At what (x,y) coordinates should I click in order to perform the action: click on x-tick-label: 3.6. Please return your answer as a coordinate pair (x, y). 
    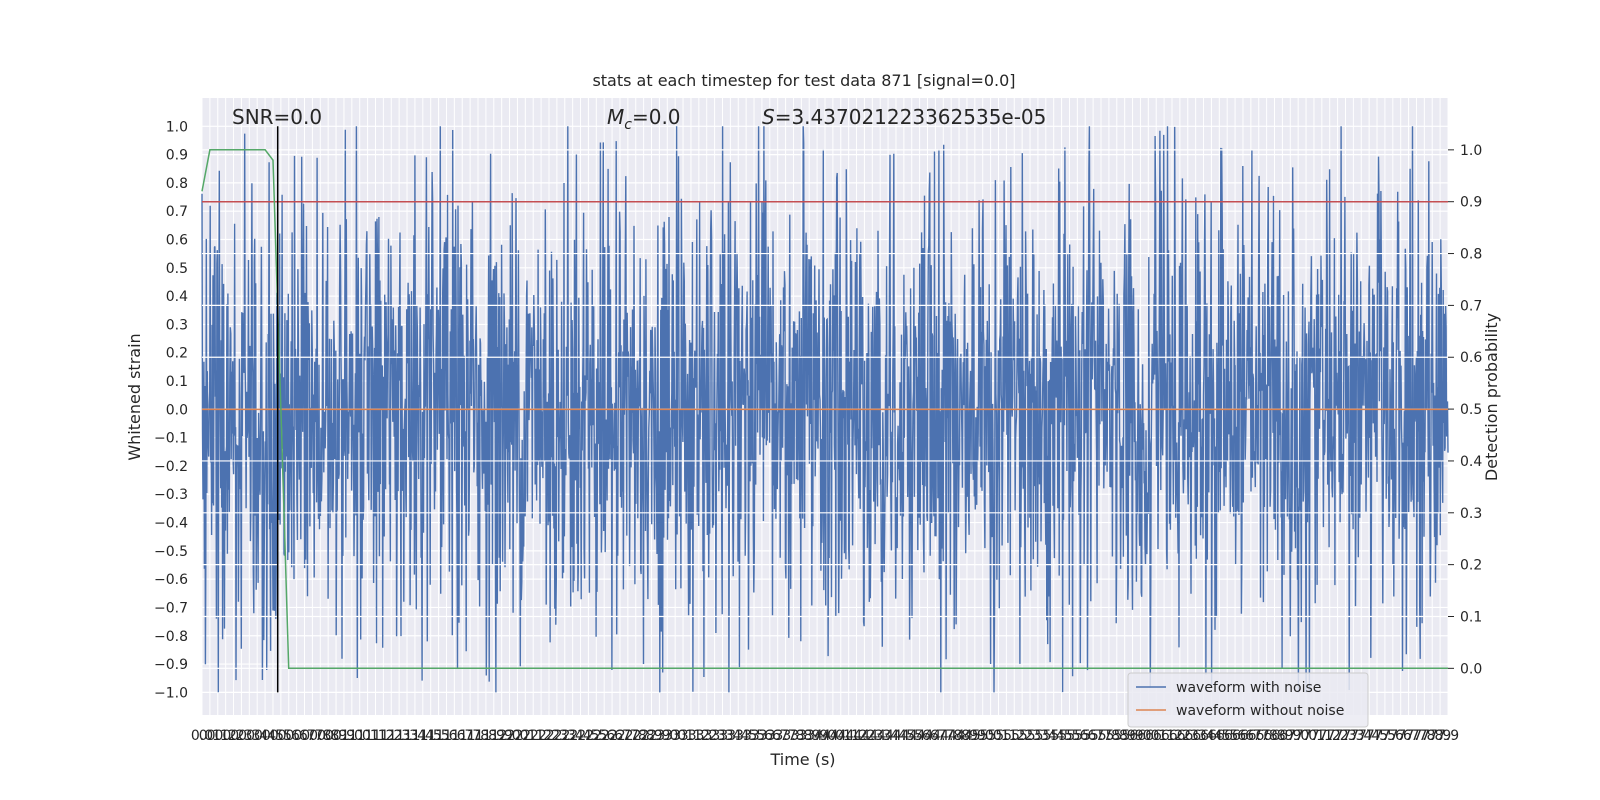
    Looking at the image, I should click on (762, 736).